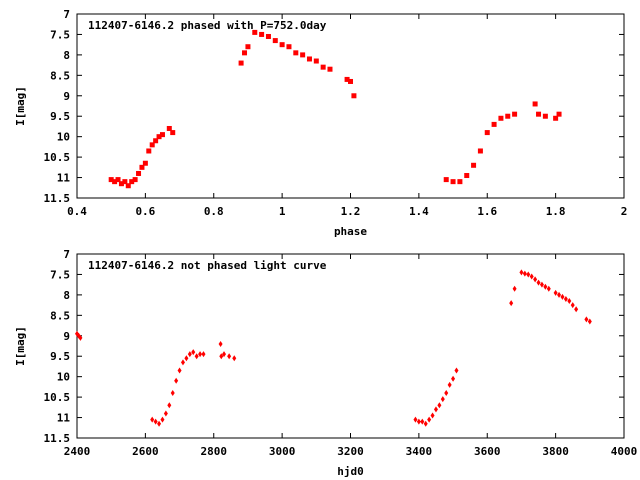 This screenshot has width=640, height=480. I want to click on x-tick-label: 1.6, so click(487, 211).